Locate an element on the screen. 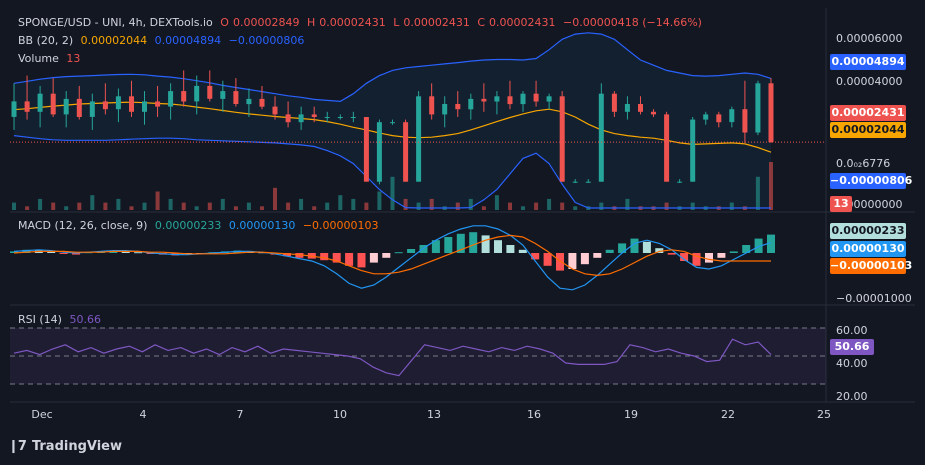 The height and width of the screenshot is (465, 925). time-axis-label: 13 is located at coordinates (434, 414).